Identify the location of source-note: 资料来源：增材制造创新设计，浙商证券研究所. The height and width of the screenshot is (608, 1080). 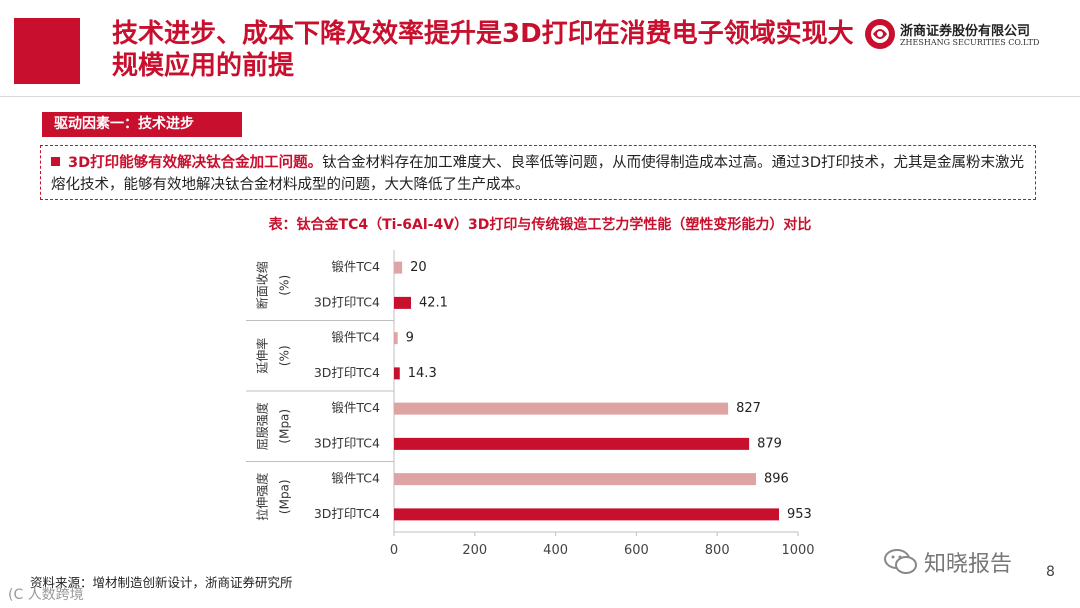
(161, 582).